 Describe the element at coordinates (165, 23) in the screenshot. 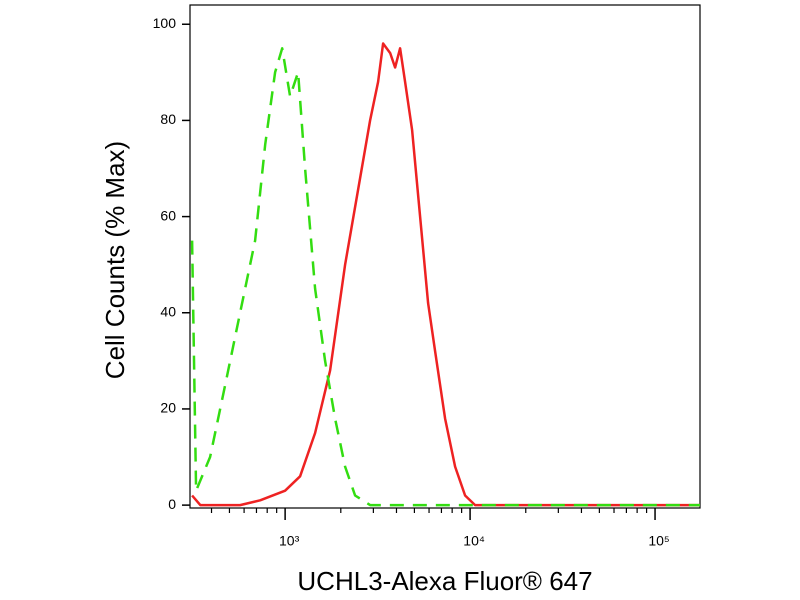

I see `y-tick-label: 100` at that location.